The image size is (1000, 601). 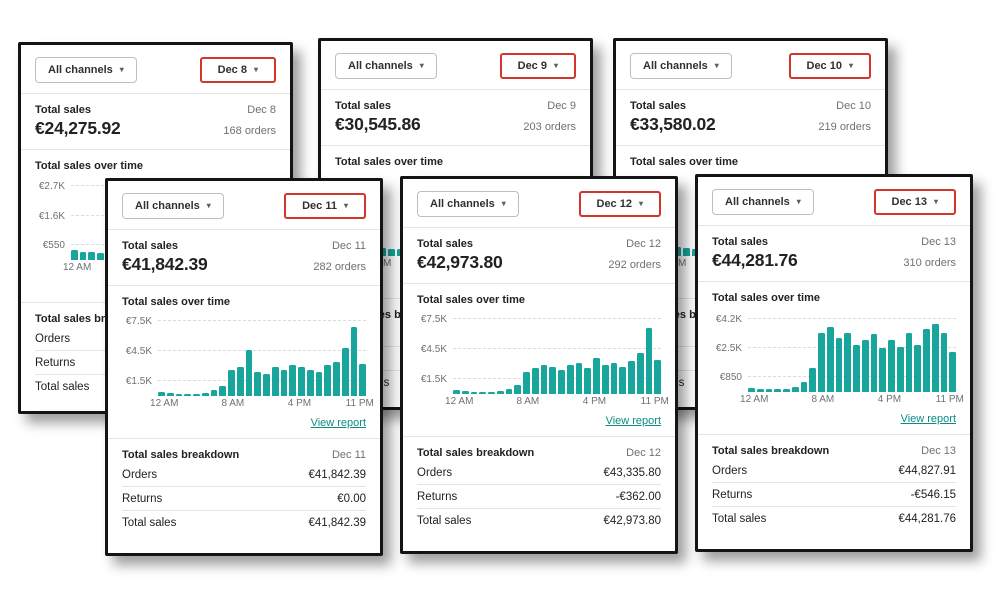 What do you see at coordinates (643, 453) in the screenshot?
I see `breakdown-date-caption: Dec 12` at bounding box center [643, 453].